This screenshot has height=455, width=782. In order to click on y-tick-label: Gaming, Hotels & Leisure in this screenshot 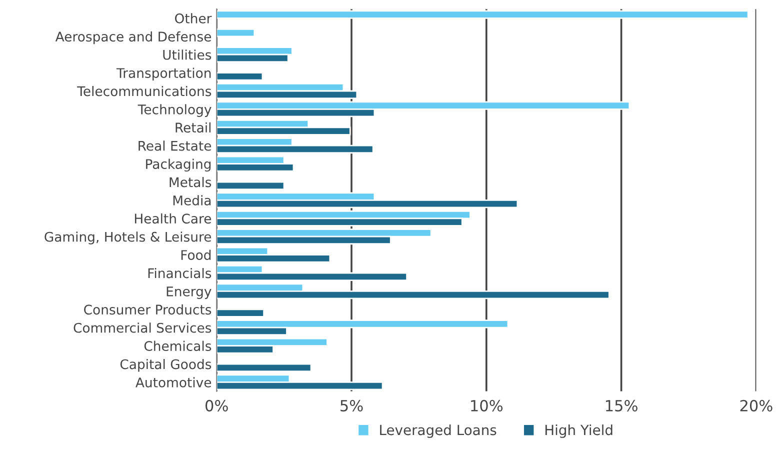, I will do `click(128, 238)`.